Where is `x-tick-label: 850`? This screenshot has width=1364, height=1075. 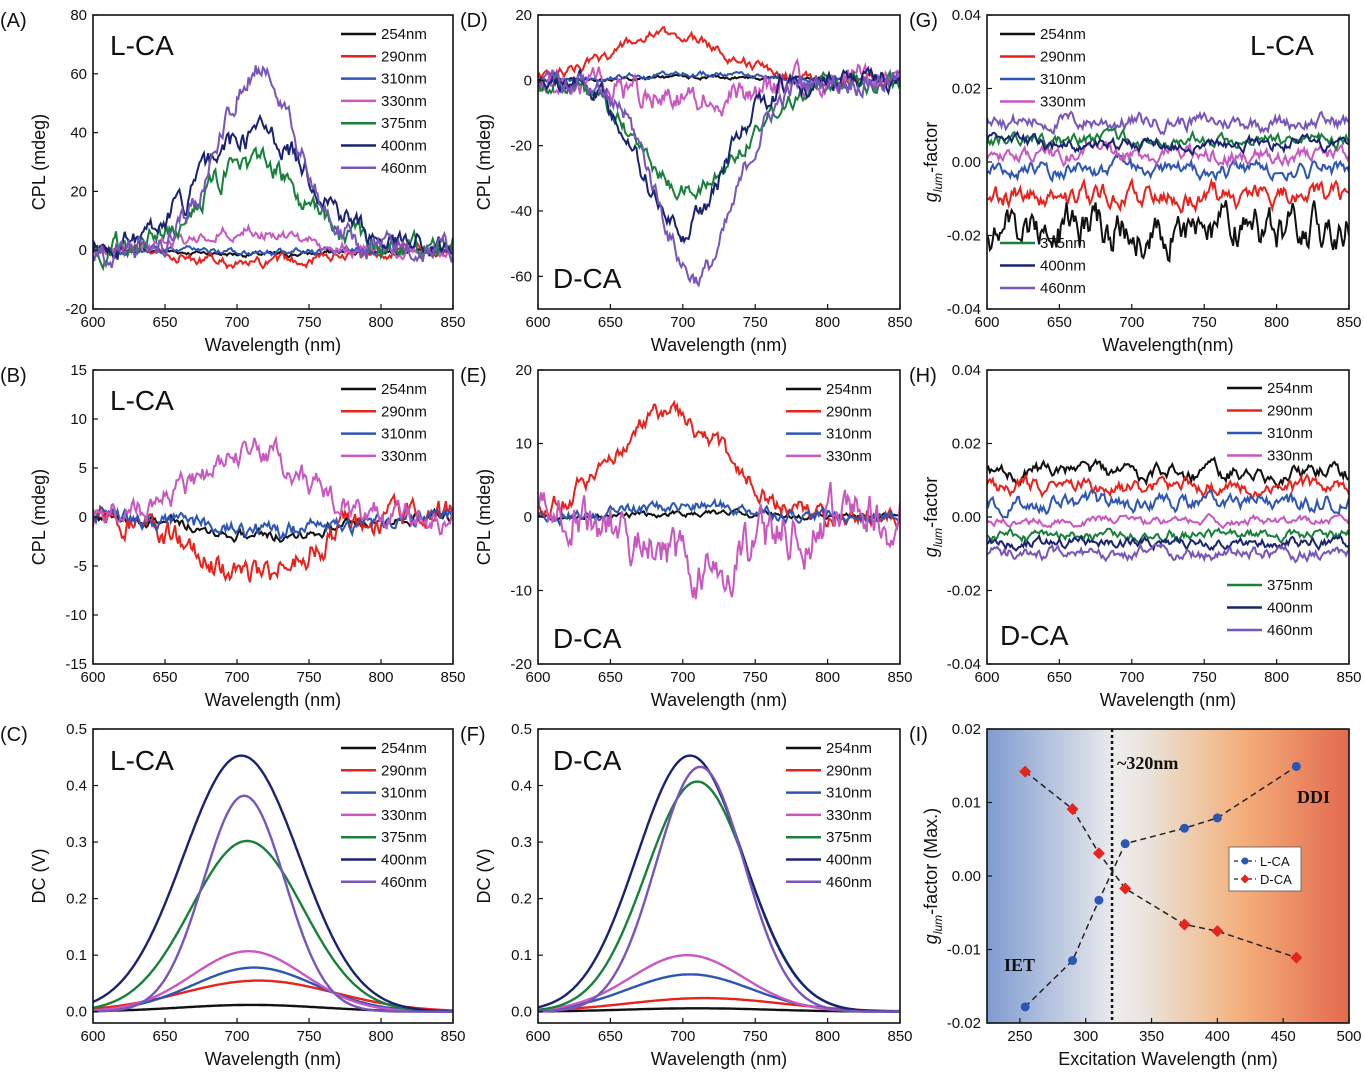
x-tick-label: 850 is located at coordinates (1348, 677).